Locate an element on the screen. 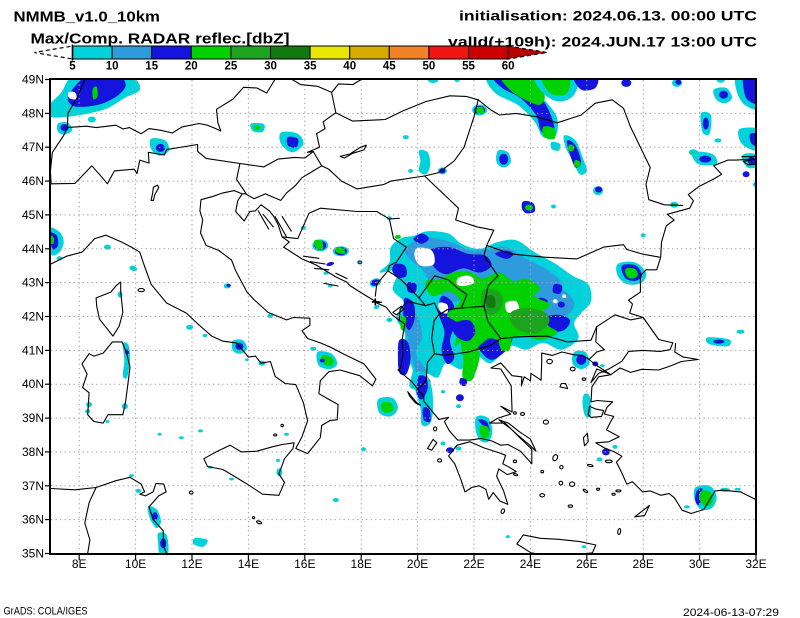  svg-text: 14E is located at coordinates (248, 564).